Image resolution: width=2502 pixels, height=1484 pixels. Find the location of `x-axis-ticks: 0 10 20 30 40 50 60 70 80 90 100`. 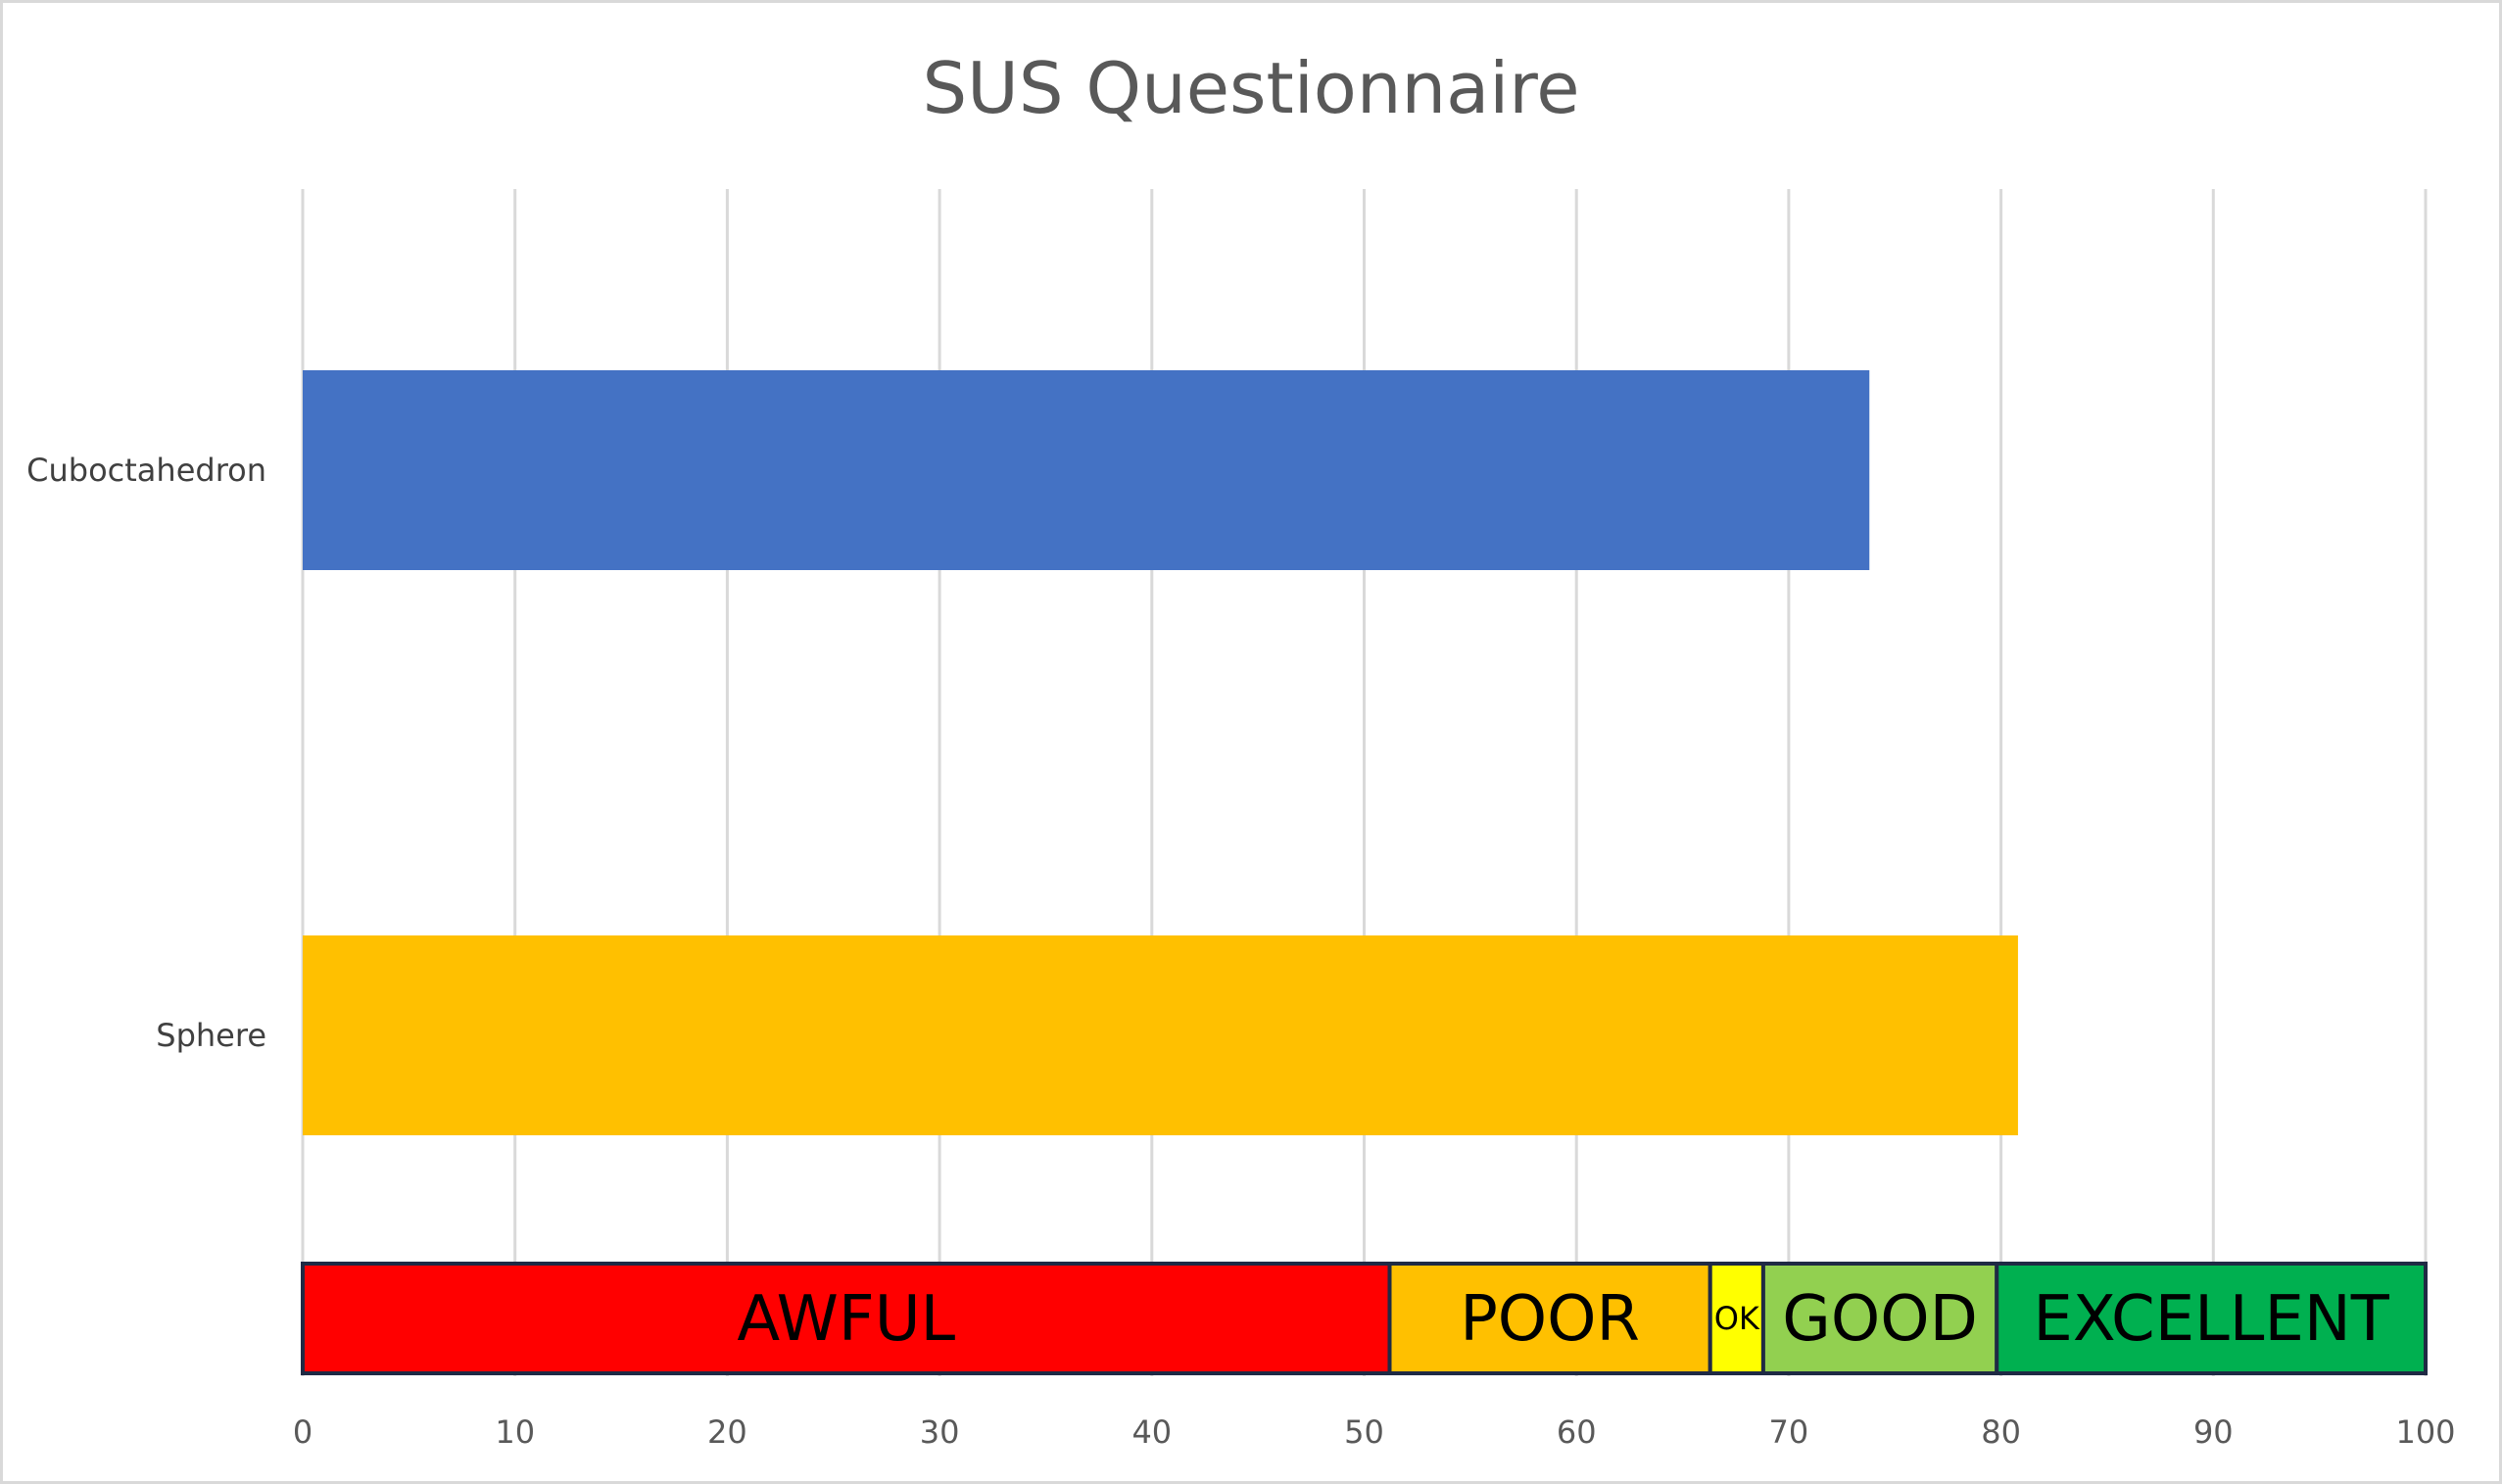

x-axis-ticks: 0 10 20 30 40 50 60 70 80 90 100 is located at coordinates (1374, 1432).